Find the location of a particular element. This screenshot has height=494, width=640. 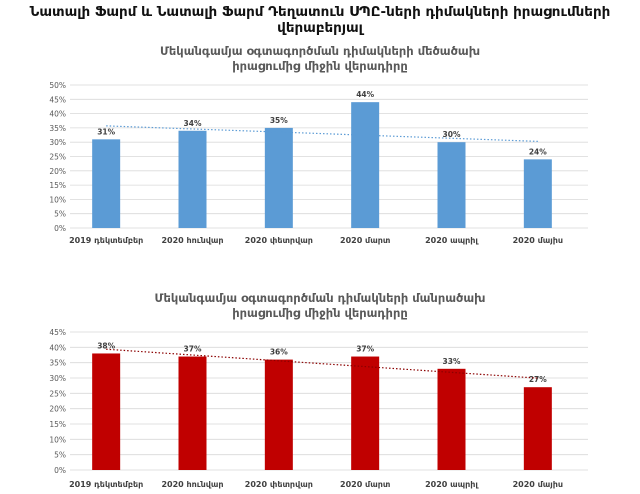

data-label: 30% is located at coordinates (452, 134).